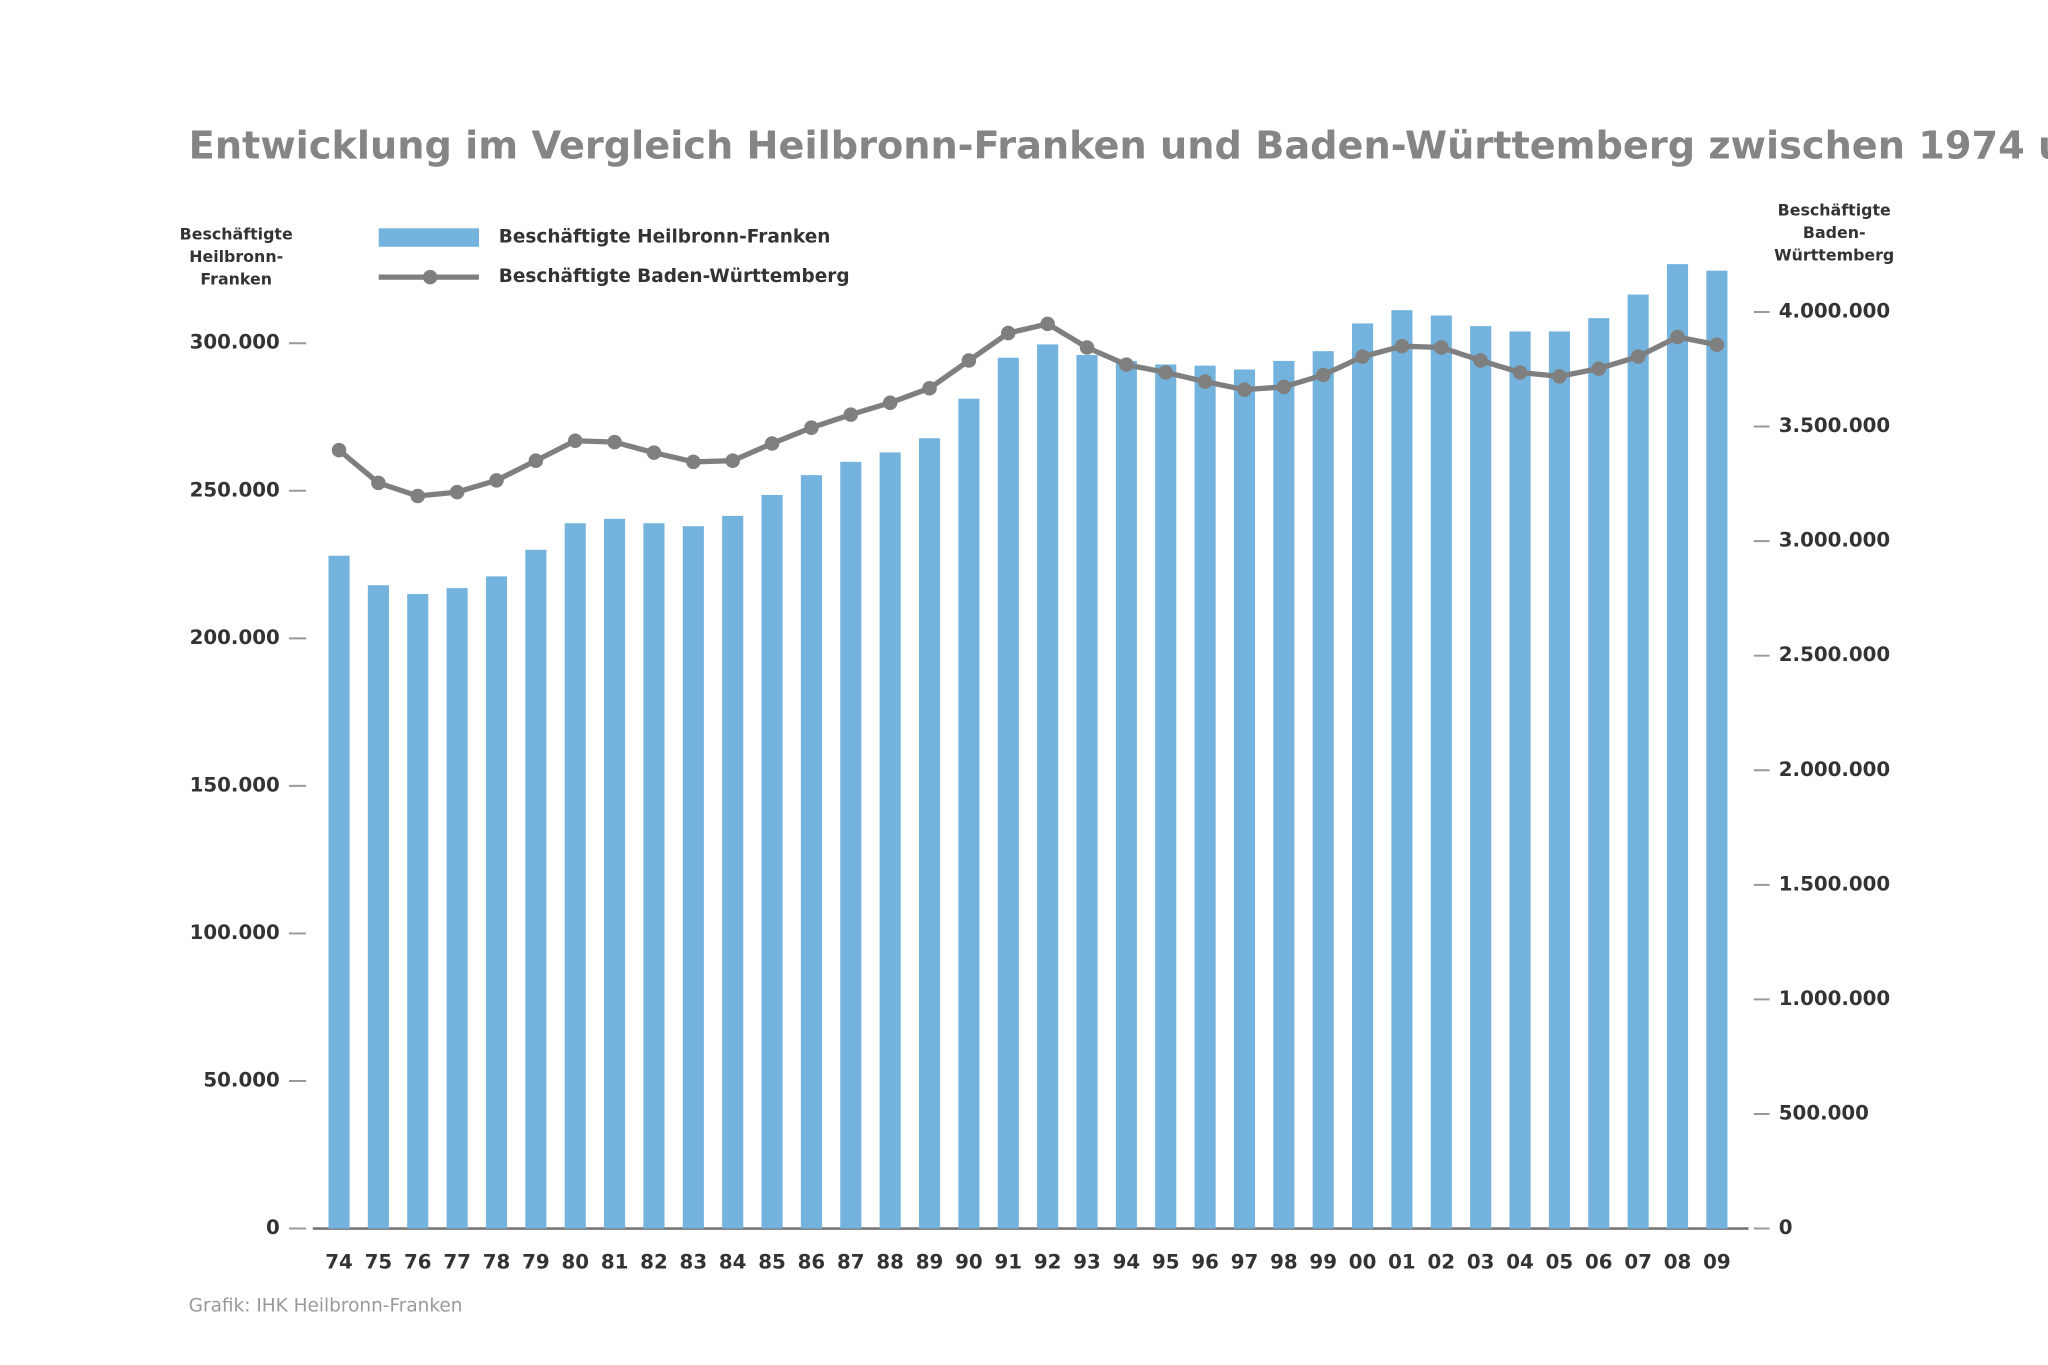  What do you see at coordinates (1834, 310) in the screenshot?
I see `y2-tick-label: 4.000.000` at bounding box center [1834, 310].